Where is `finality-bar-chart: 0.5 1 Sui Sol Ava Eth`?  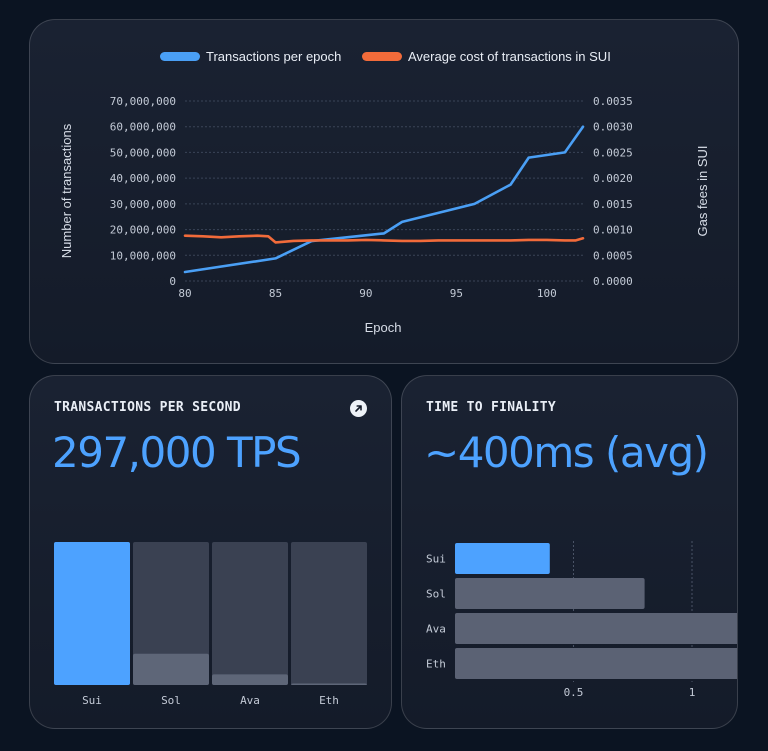
finality-bar-chart: 0.5 1 Sui Sol Ava Eth is located at coordinates (581, 620).